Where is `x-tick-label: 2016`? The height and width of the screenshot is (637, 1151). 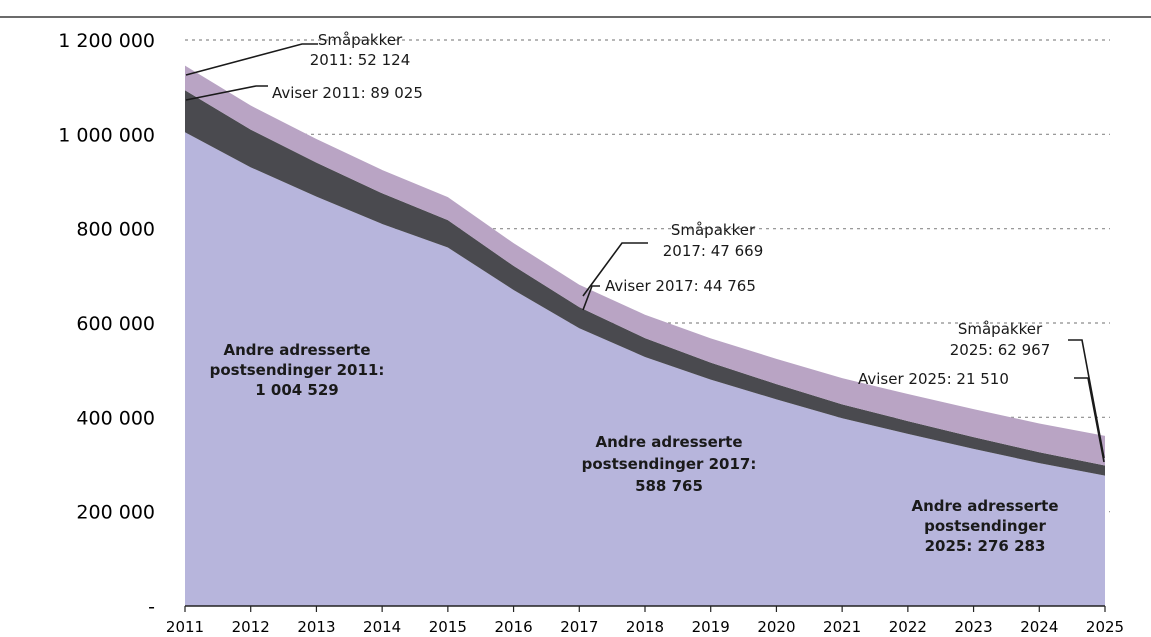 x-tick-label: 2016 is located at coordinates (513, 627).